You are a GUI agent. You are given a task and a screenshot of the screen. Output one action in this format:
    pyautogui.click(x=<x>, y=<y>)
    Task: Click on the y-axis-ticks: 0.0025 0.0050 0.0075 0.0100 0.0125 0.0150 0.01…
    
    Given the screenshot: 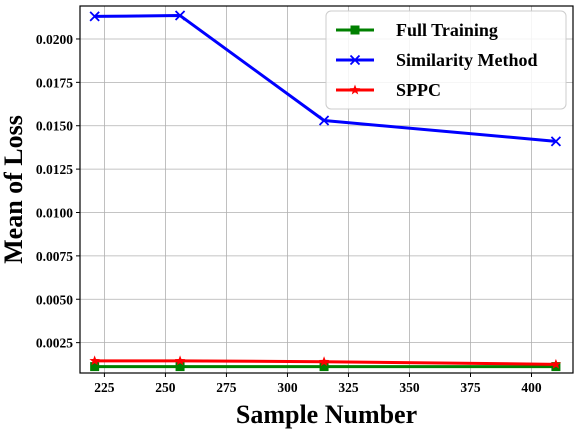 What is the action you would take?
    pyautogui.click(x=58, y=191)
    